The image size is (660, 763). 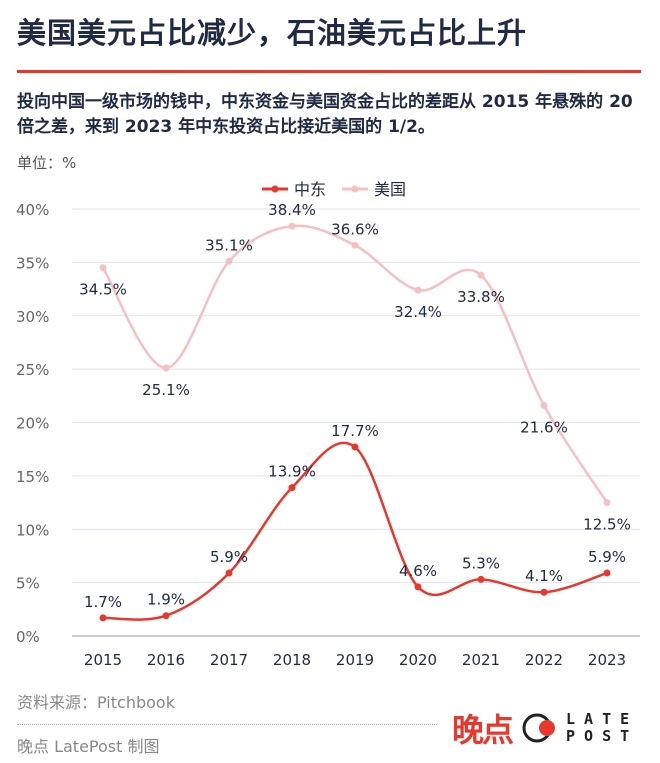 What do you see at coordinates (481, 563) in the screenshot?
I see `data-label: 5.3%` at bounding box center [481, 563].